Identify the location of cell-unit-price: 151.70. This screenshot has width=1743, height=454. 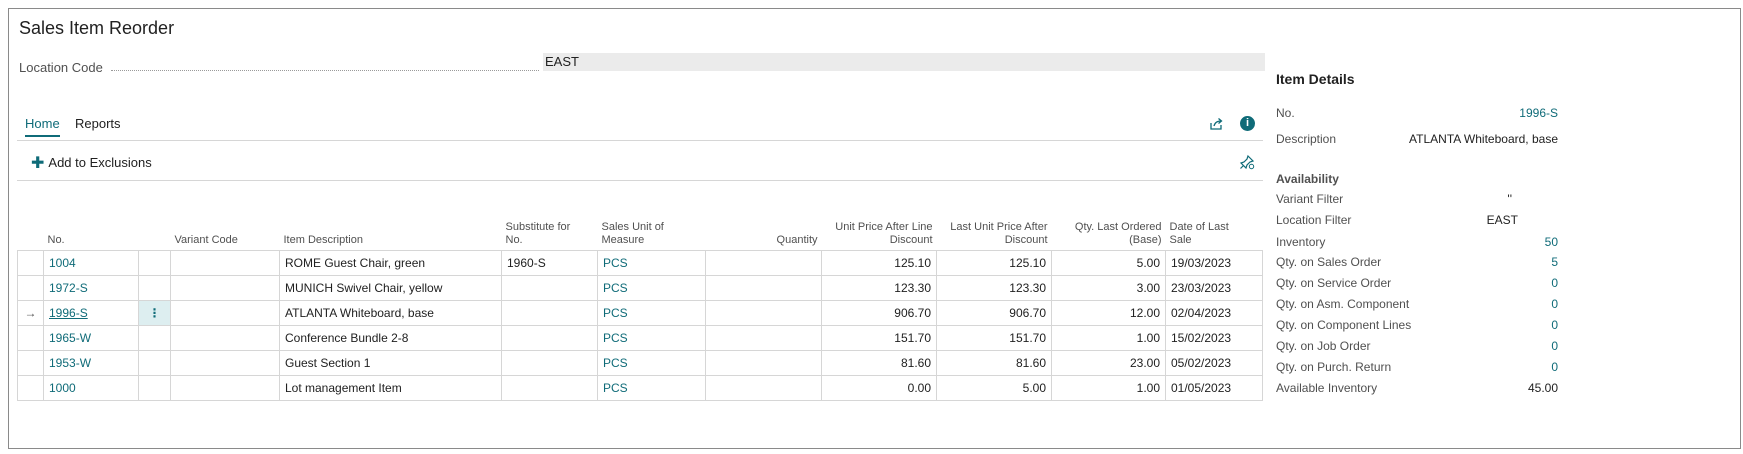
(879, 338).